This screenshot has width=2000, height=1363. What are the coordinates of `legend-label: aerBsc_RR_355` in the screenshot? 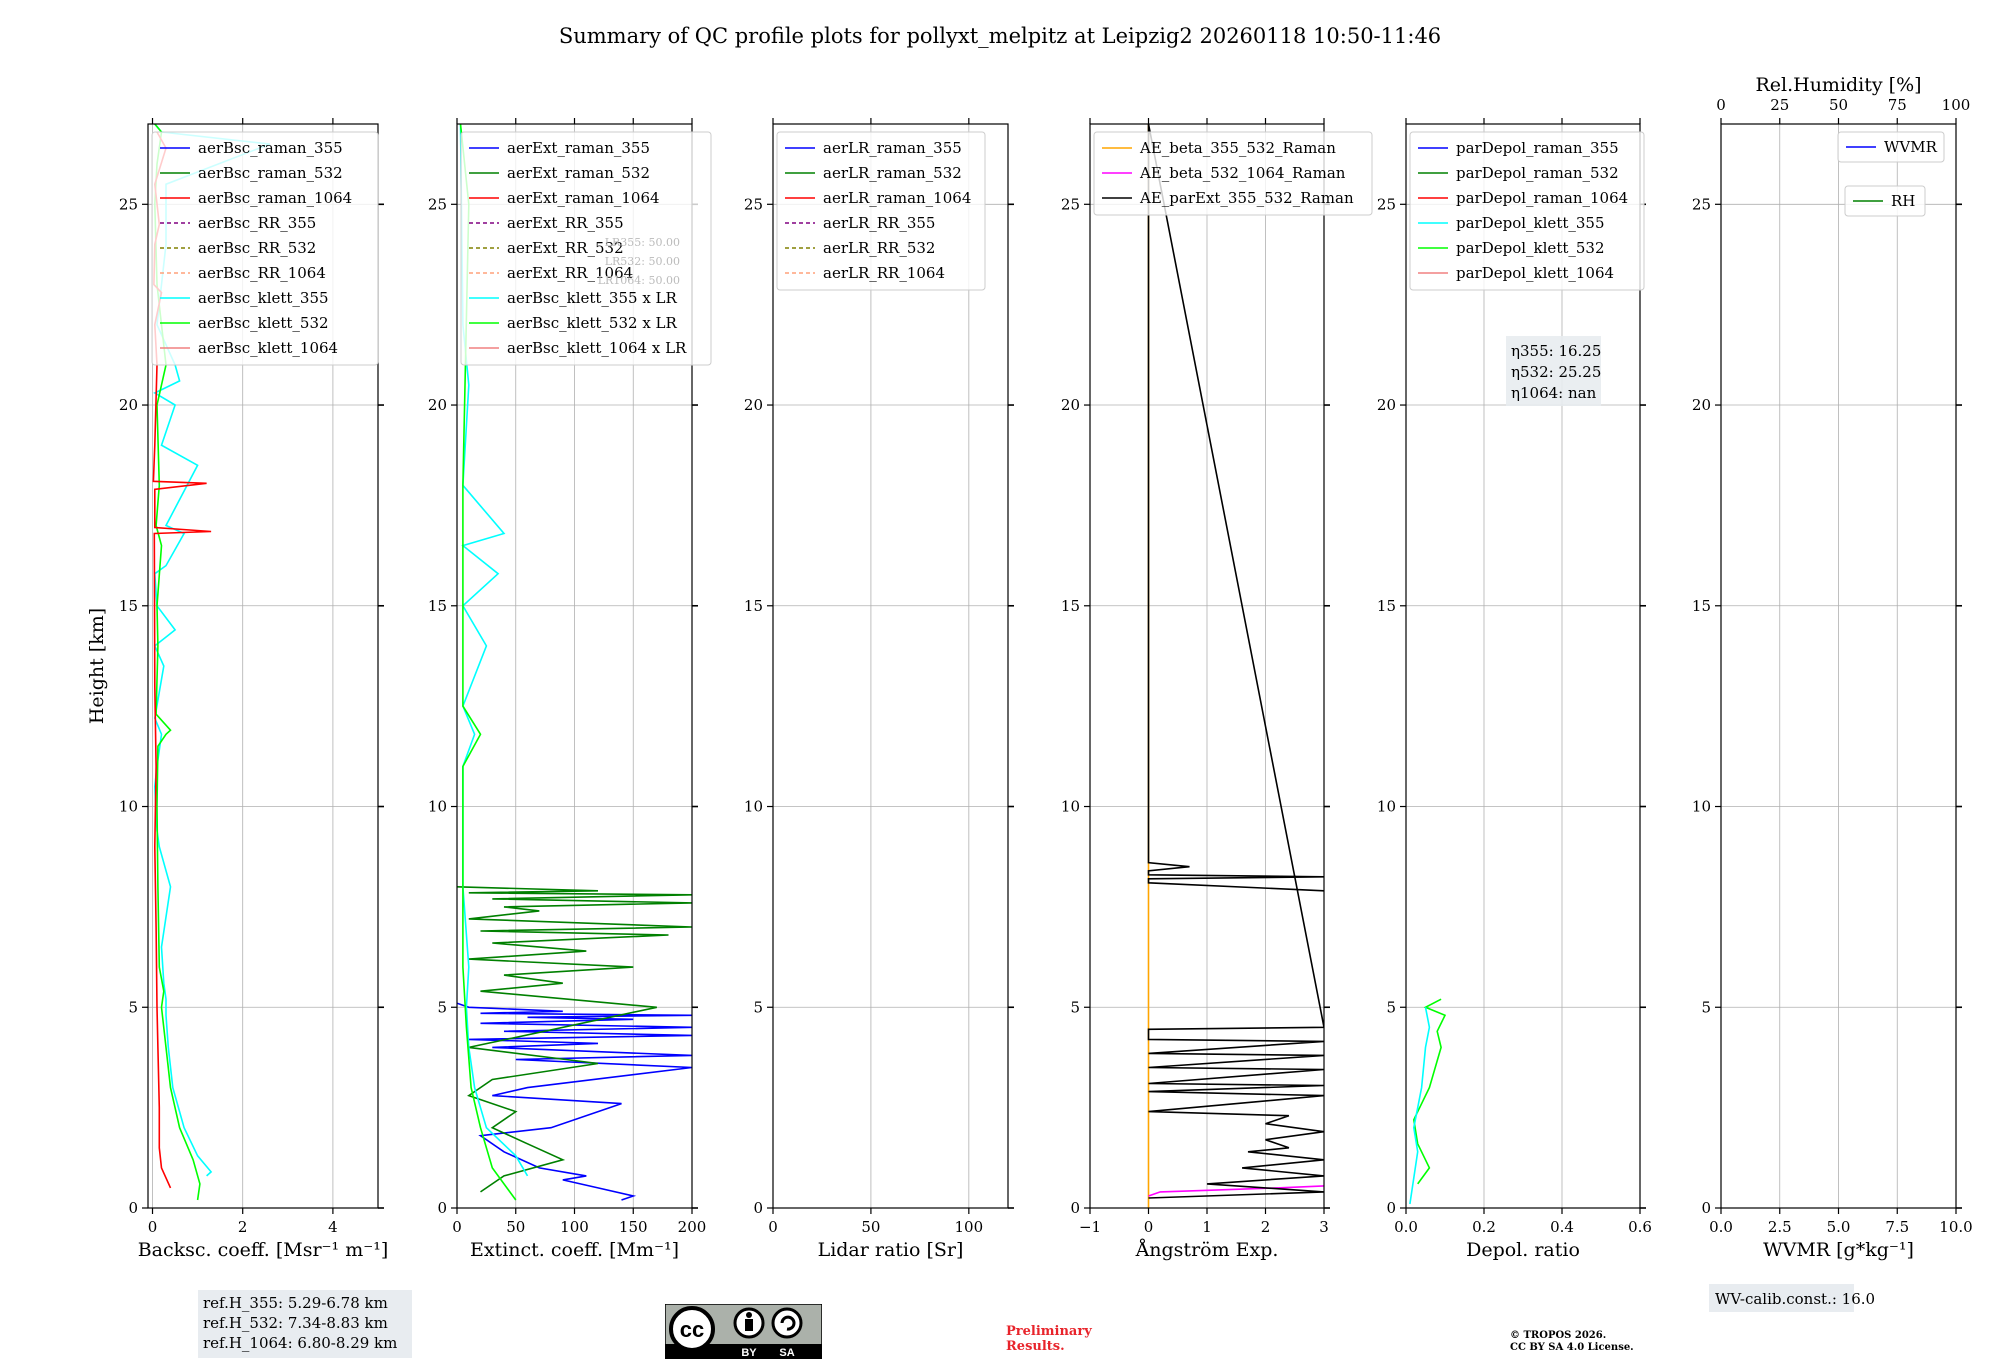 It's located at (257, 223).